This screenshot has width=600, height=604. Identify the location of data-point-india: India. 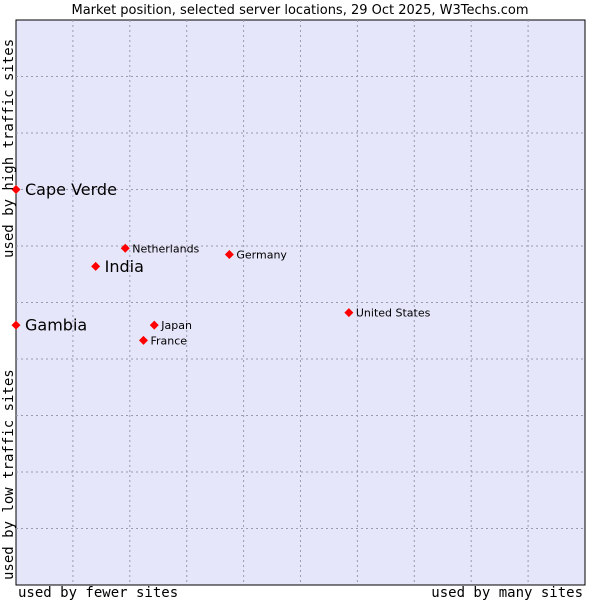
(117, 266).